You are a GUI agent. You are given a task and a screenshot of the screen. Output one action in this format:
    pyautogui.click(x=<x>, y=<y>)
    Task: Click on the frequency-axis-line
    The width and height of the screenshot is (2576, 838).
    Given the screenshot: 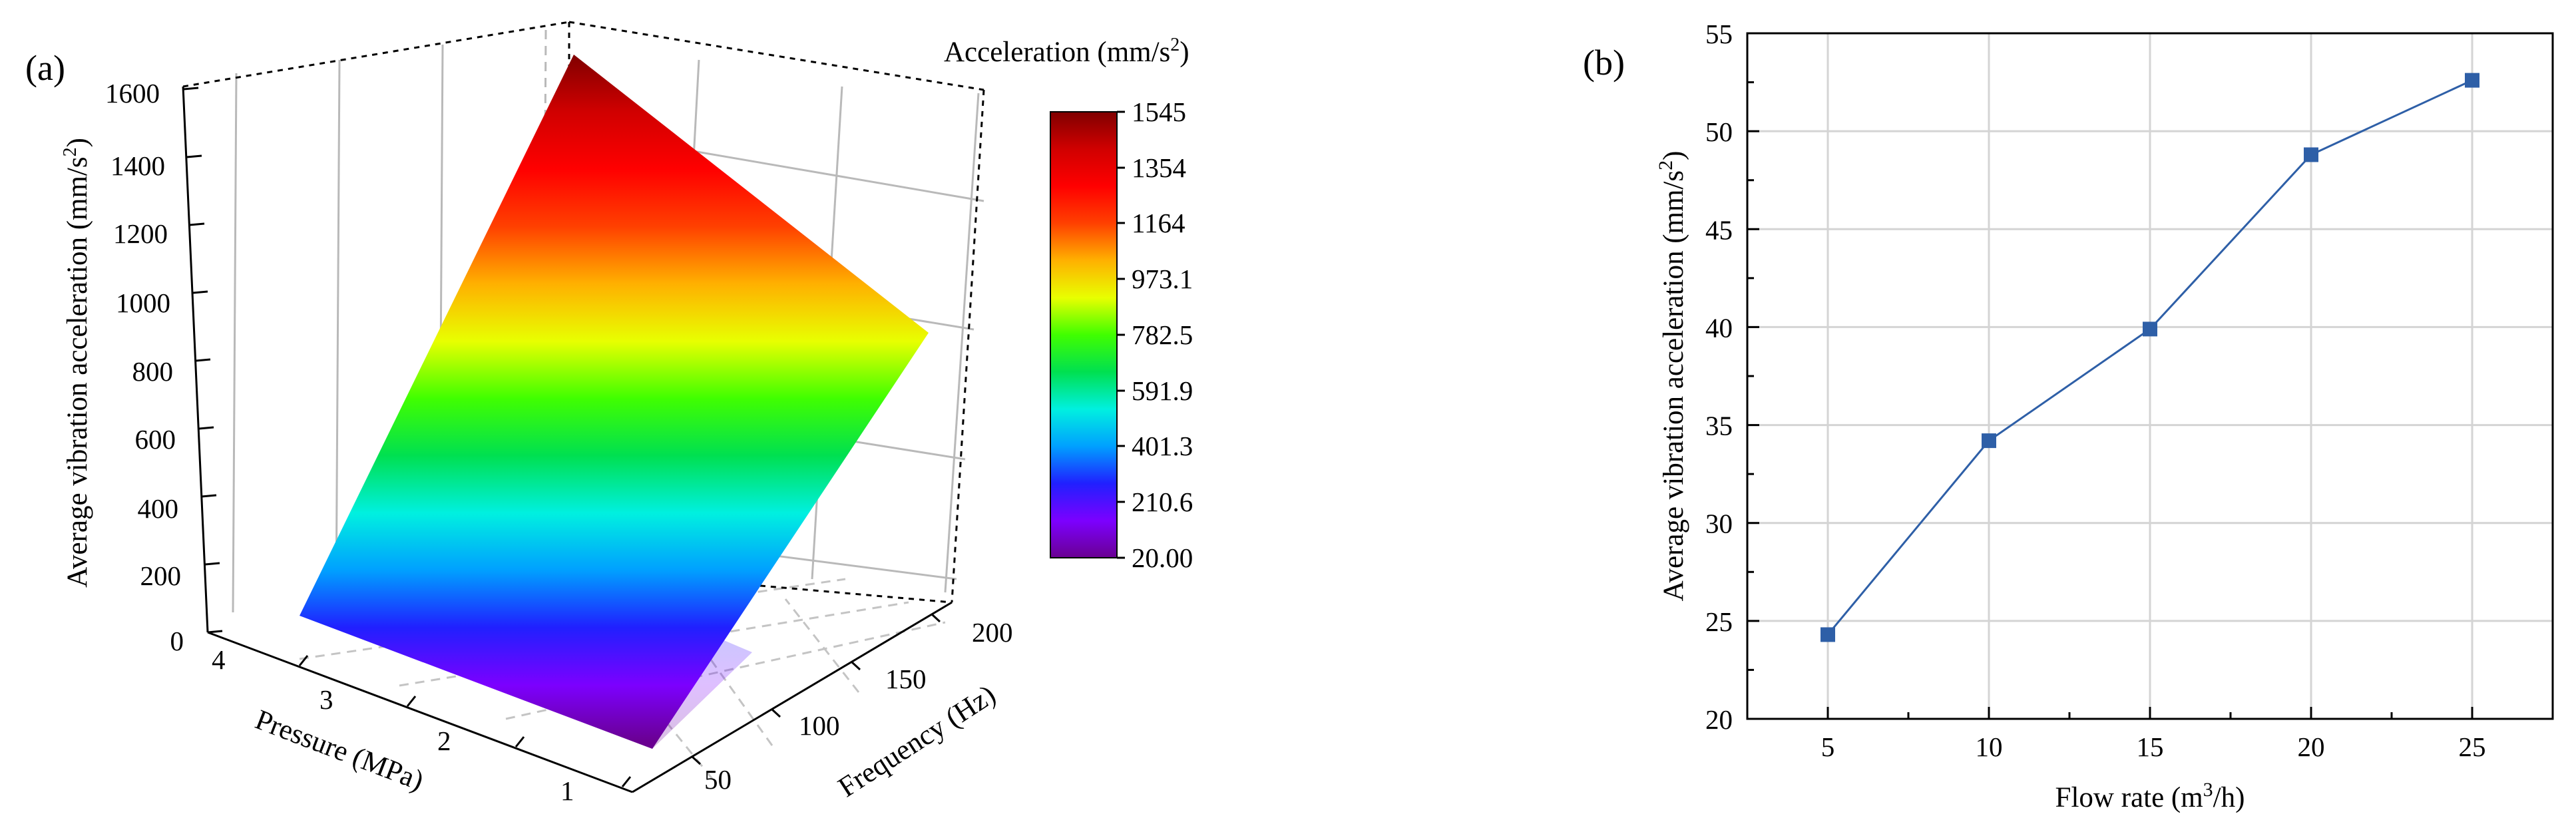 What is the action you would take?
    pyautogui.click(x=792, y=697)
    